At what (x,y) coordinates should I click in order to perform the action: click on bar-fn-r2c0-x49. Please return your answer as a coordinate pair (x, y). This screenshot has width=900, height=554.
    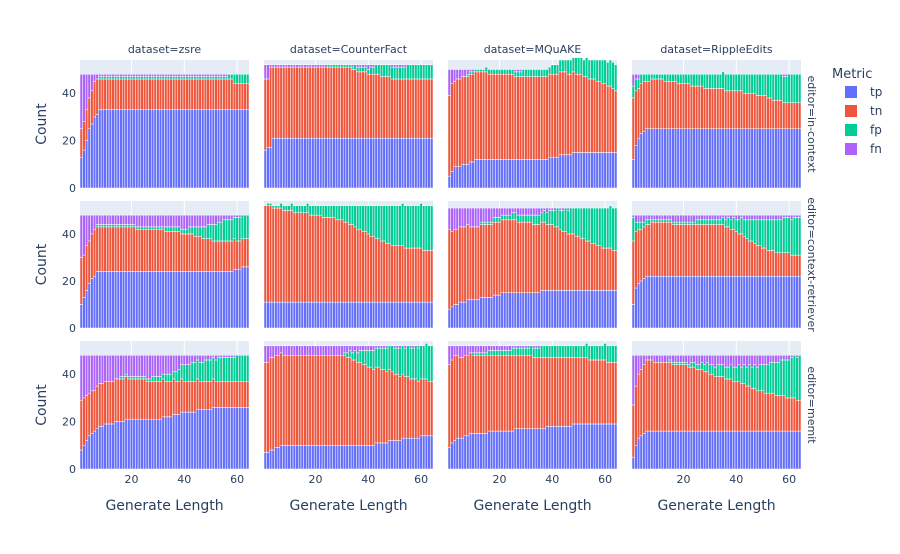
    Looking at the image, I should click on (208, 357).